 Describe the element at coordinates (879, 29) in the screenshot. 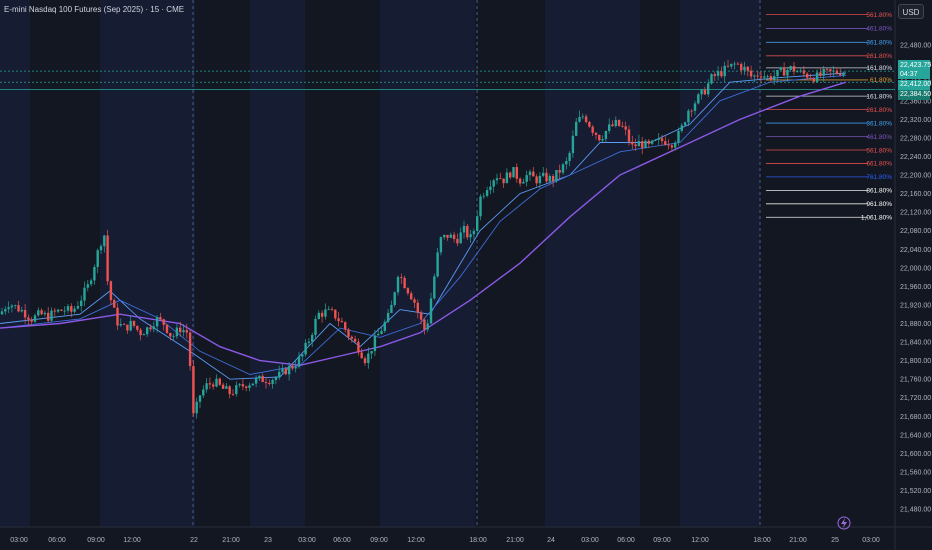

I see `fib-level-label: 461.80%` at that location.